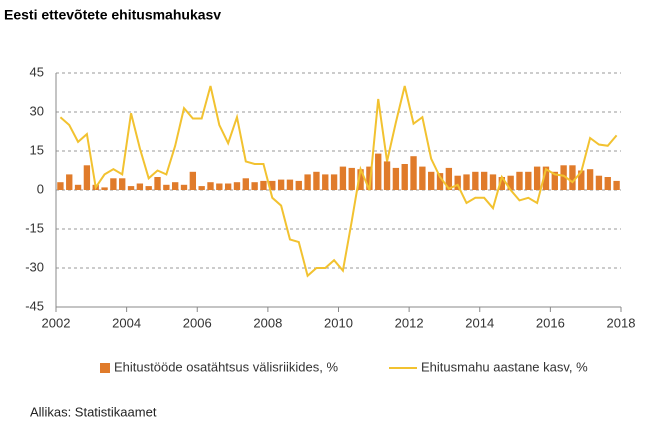 This screenshot has height=438, width=661. Describe the element at coordinates (621, 322) in the screenshot. I see `x-tick-label: 2018` at that location.